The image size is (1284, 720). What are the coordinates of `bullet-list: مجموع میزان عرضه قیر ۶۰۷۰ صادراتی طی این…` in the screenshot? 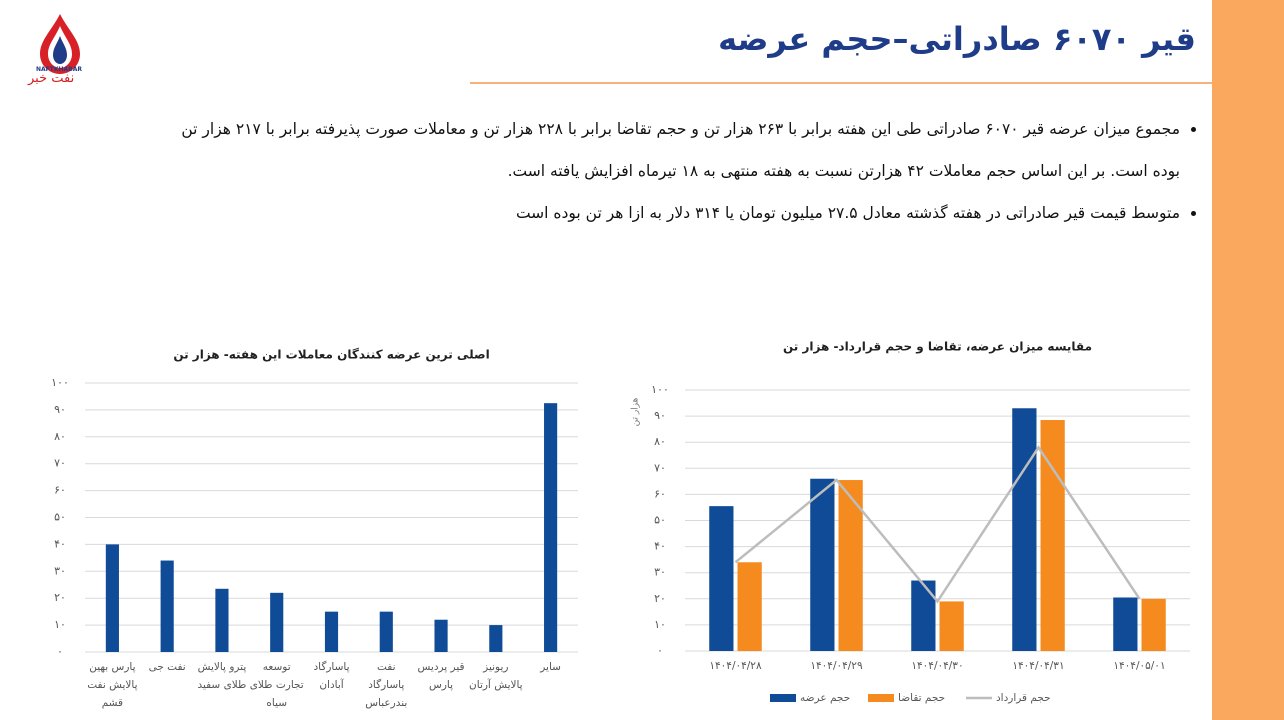 It's located at (679, 171).